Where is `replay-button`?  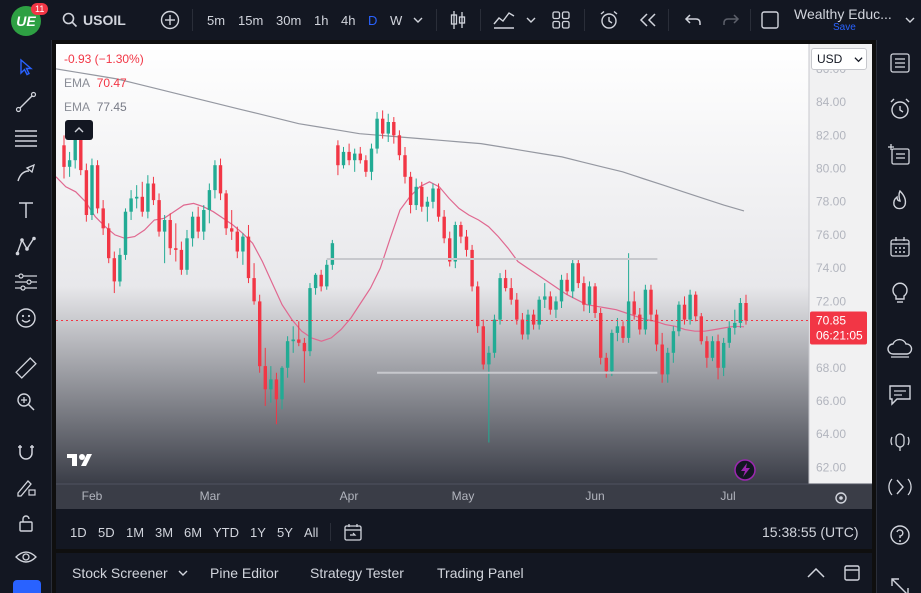 replay-button is located at coordinates (648, 20).